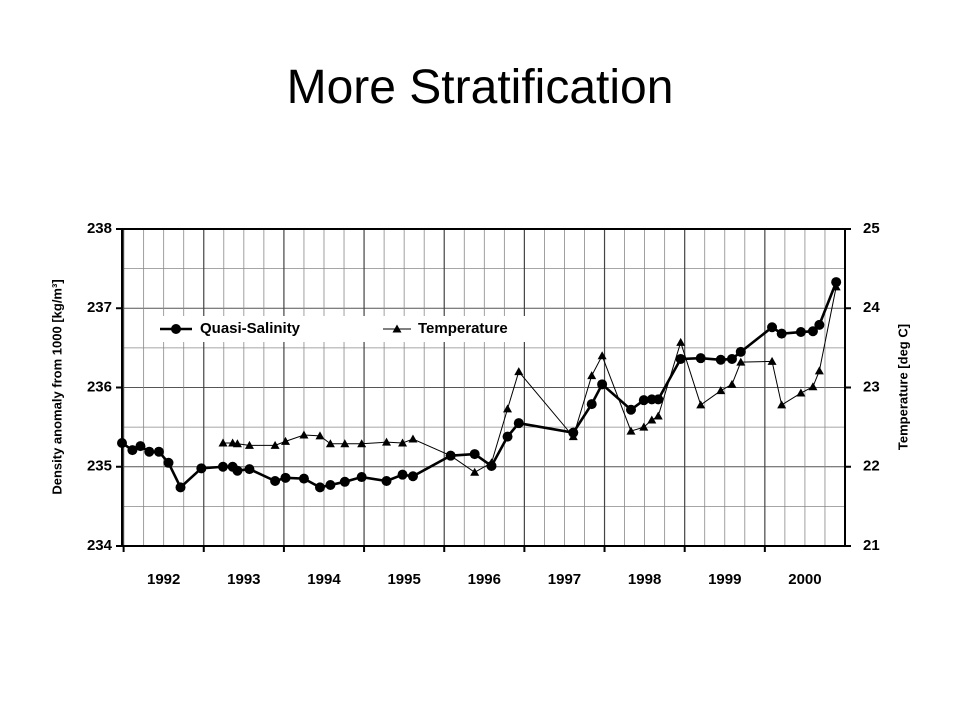 The width and height of the screenshot is (960, 720). I want to click on y2-tick-label: 25, so click(871, 228).